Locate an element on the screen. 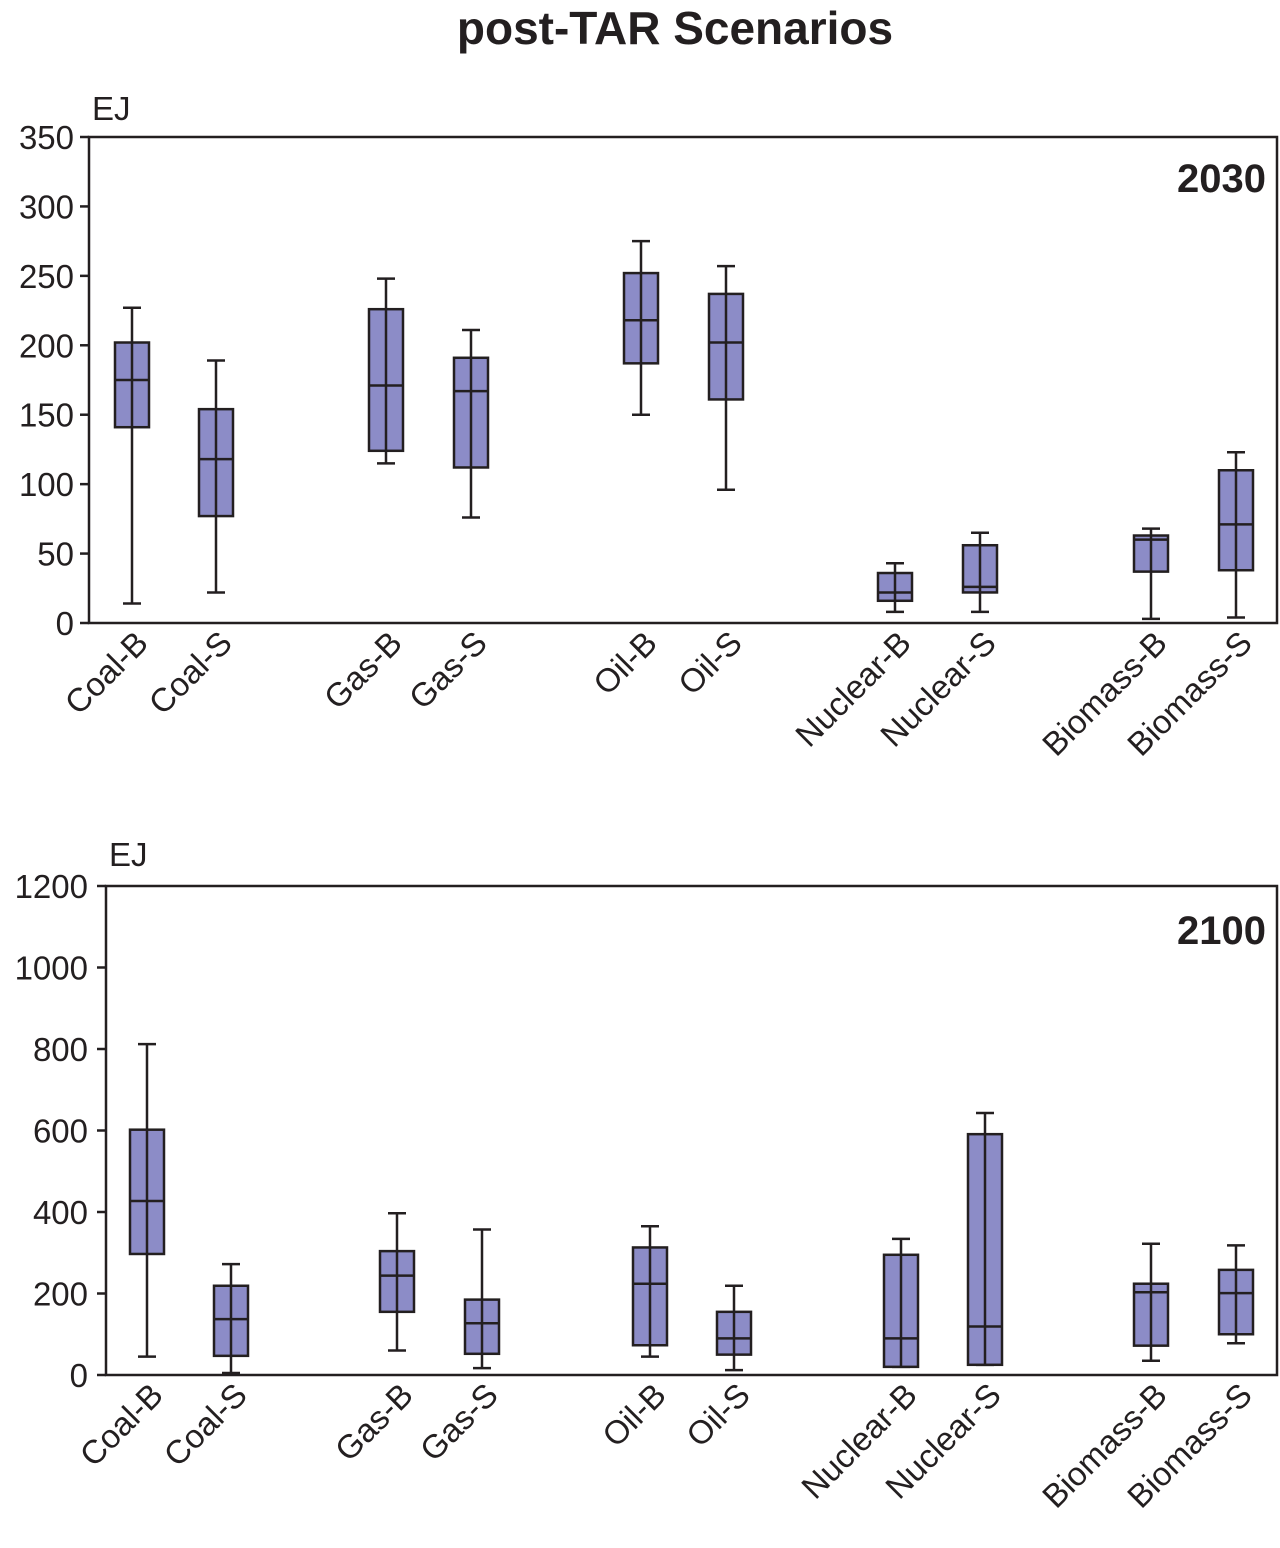  panel-year-label: 2030 is located at coordinates (1221, 179).